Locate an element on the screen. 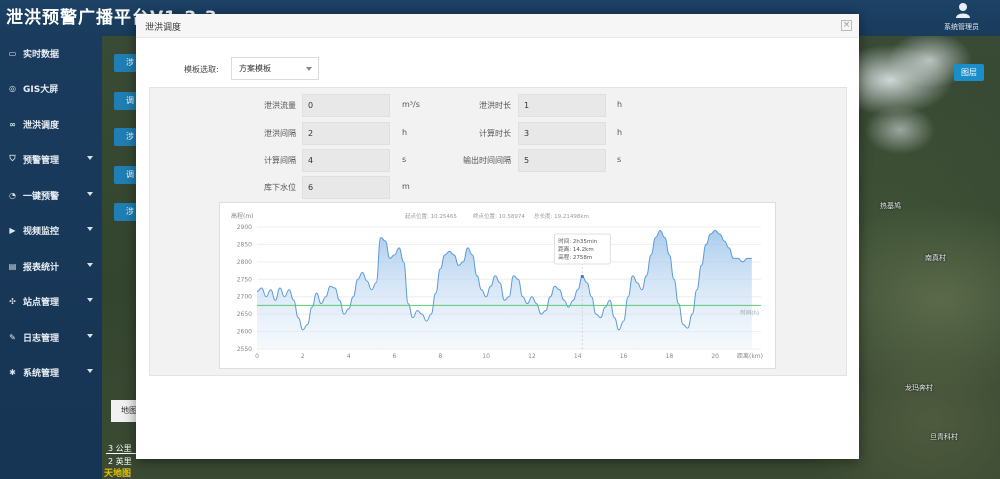 Image resolution: width=1000 pixels, height=479 pixels. y-tick-label: 2550 is located at coordinates (244, 349).